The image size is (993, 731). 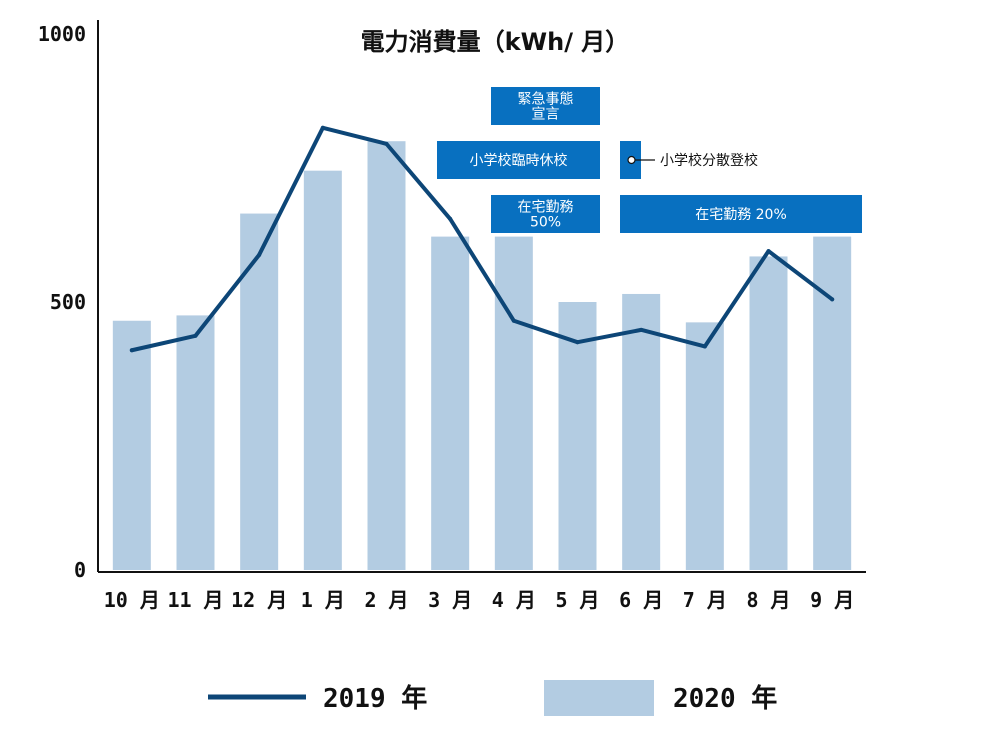 I want to click on x-tick-label: 3 月, so click(x=450, y=600).